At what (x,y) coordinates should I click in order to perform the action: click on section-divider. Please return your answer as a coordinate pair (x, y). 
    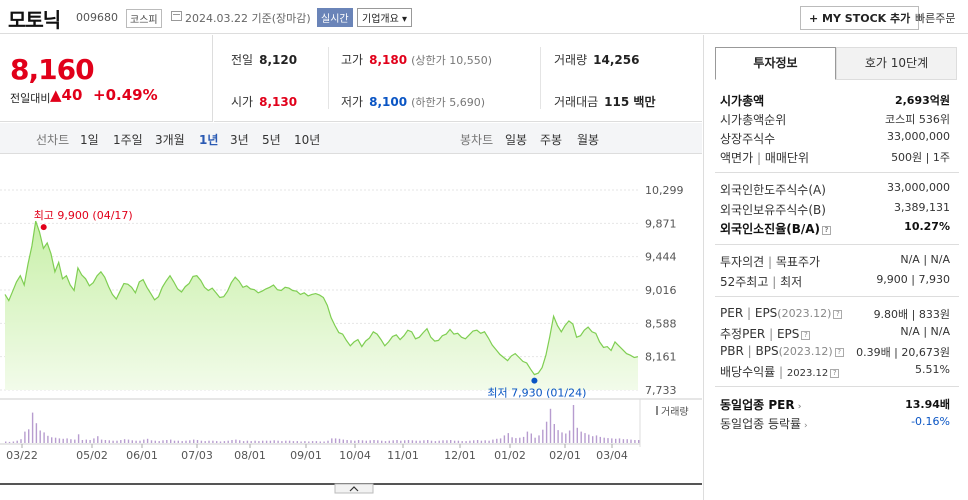
    Looking at the image, I should click on (837, 296).